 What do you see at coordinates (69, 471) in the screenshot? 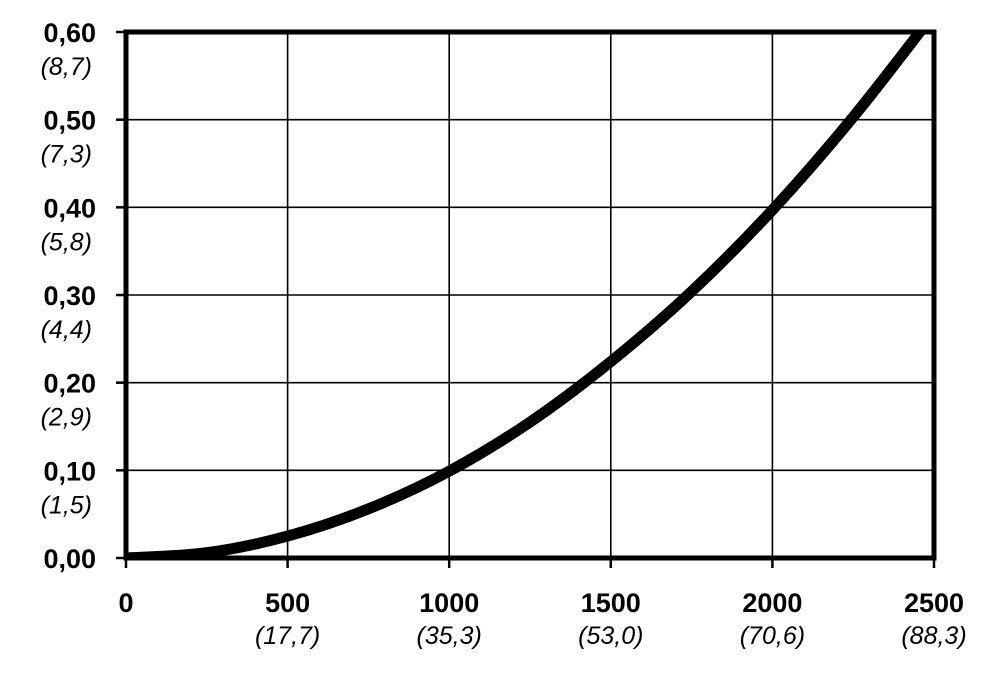
I see `y-tick-label: 0,10` at bounding box center [69, 471].